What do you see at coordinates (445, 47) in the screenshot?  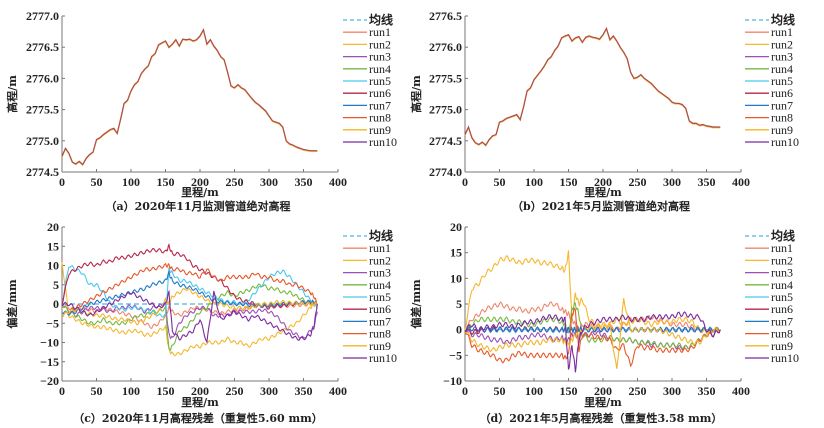 I see `y-tick-label: 2776.0` at bounding box center [445, 47].